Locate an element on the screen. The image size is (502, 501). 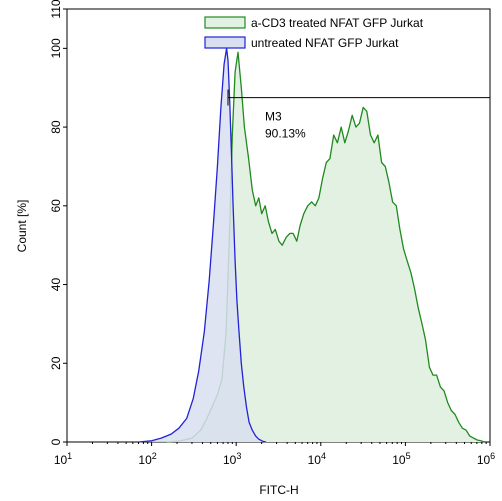
x-axis-label: FITC-H is located at coordinates (278, 490).